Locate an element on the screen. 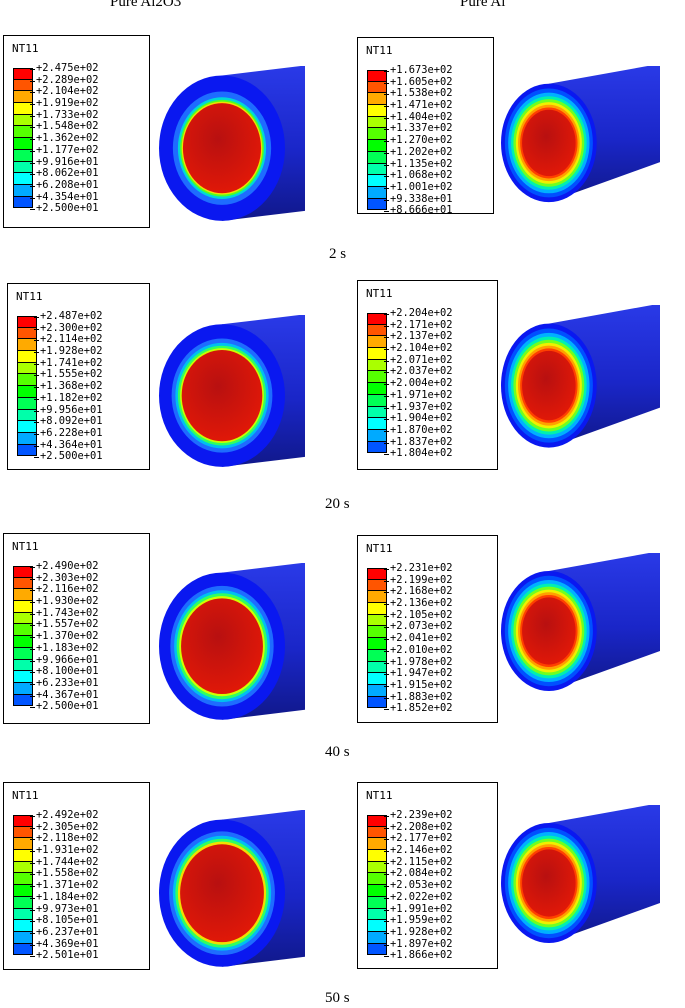  column-header-al2o3: Pure Al2O3 is located at coordinates (146, 5).